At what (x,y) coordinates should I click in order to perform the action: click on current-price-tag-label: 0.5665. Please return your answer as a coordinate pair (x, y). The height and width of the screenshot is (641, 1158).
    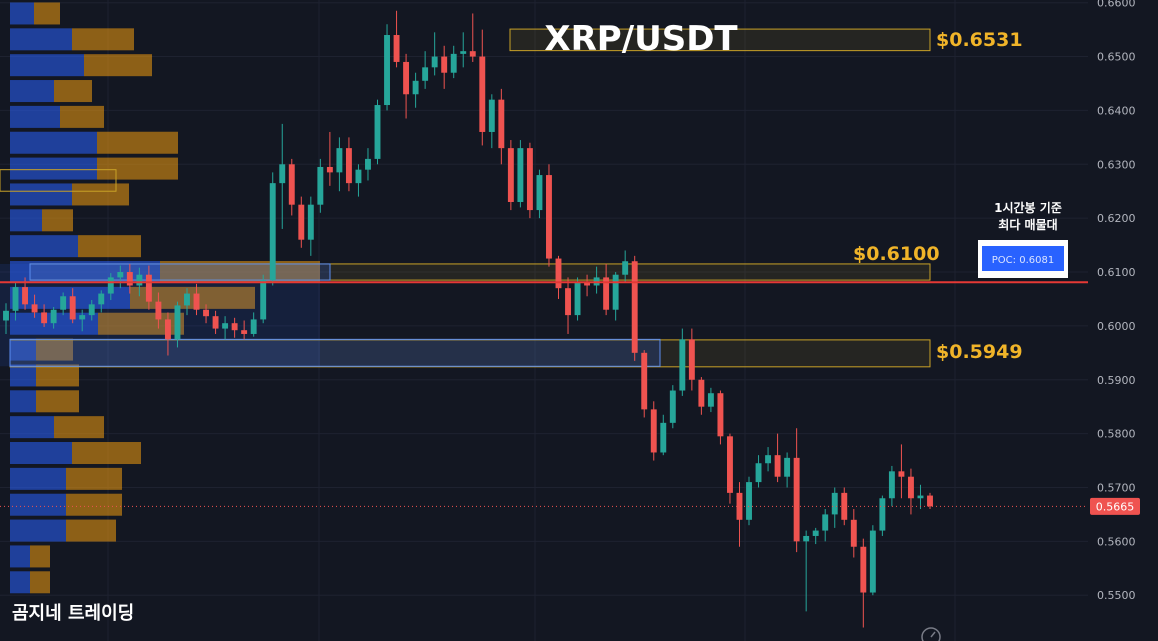
    Looking at the image, I should click on (1115, 506).